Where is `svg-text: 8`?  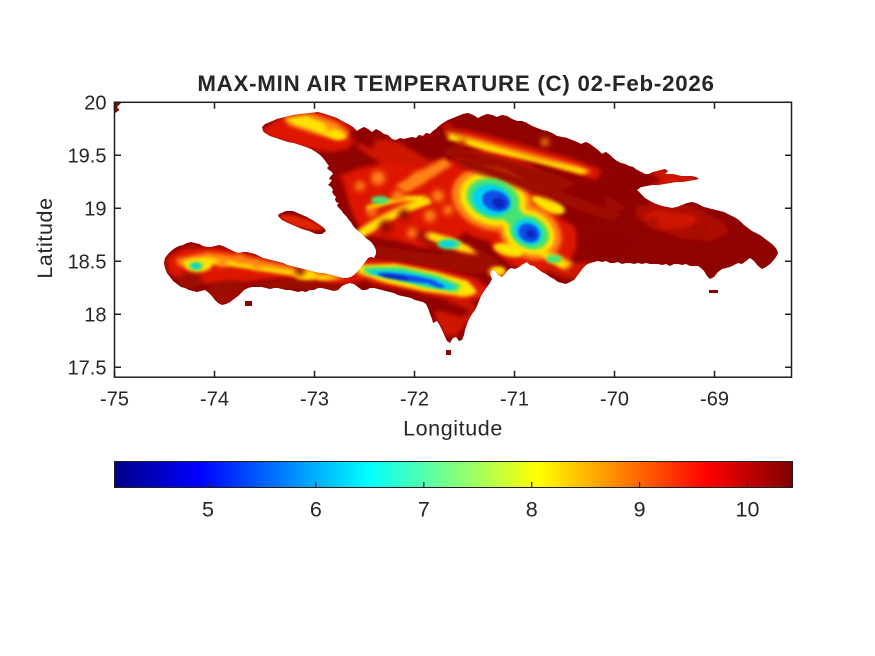
svg-text: 8 is located at coordinates (532, 510).